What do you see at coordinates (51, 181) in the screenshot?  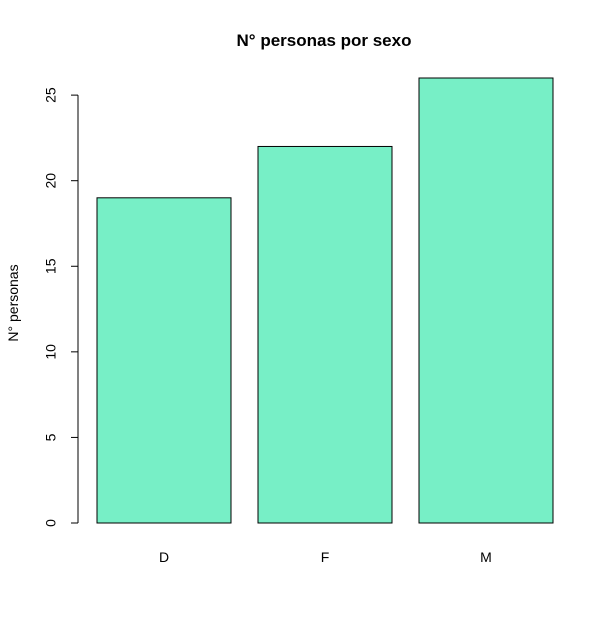 I see `y-tick-label: 20` at bounding box center [51, 181].